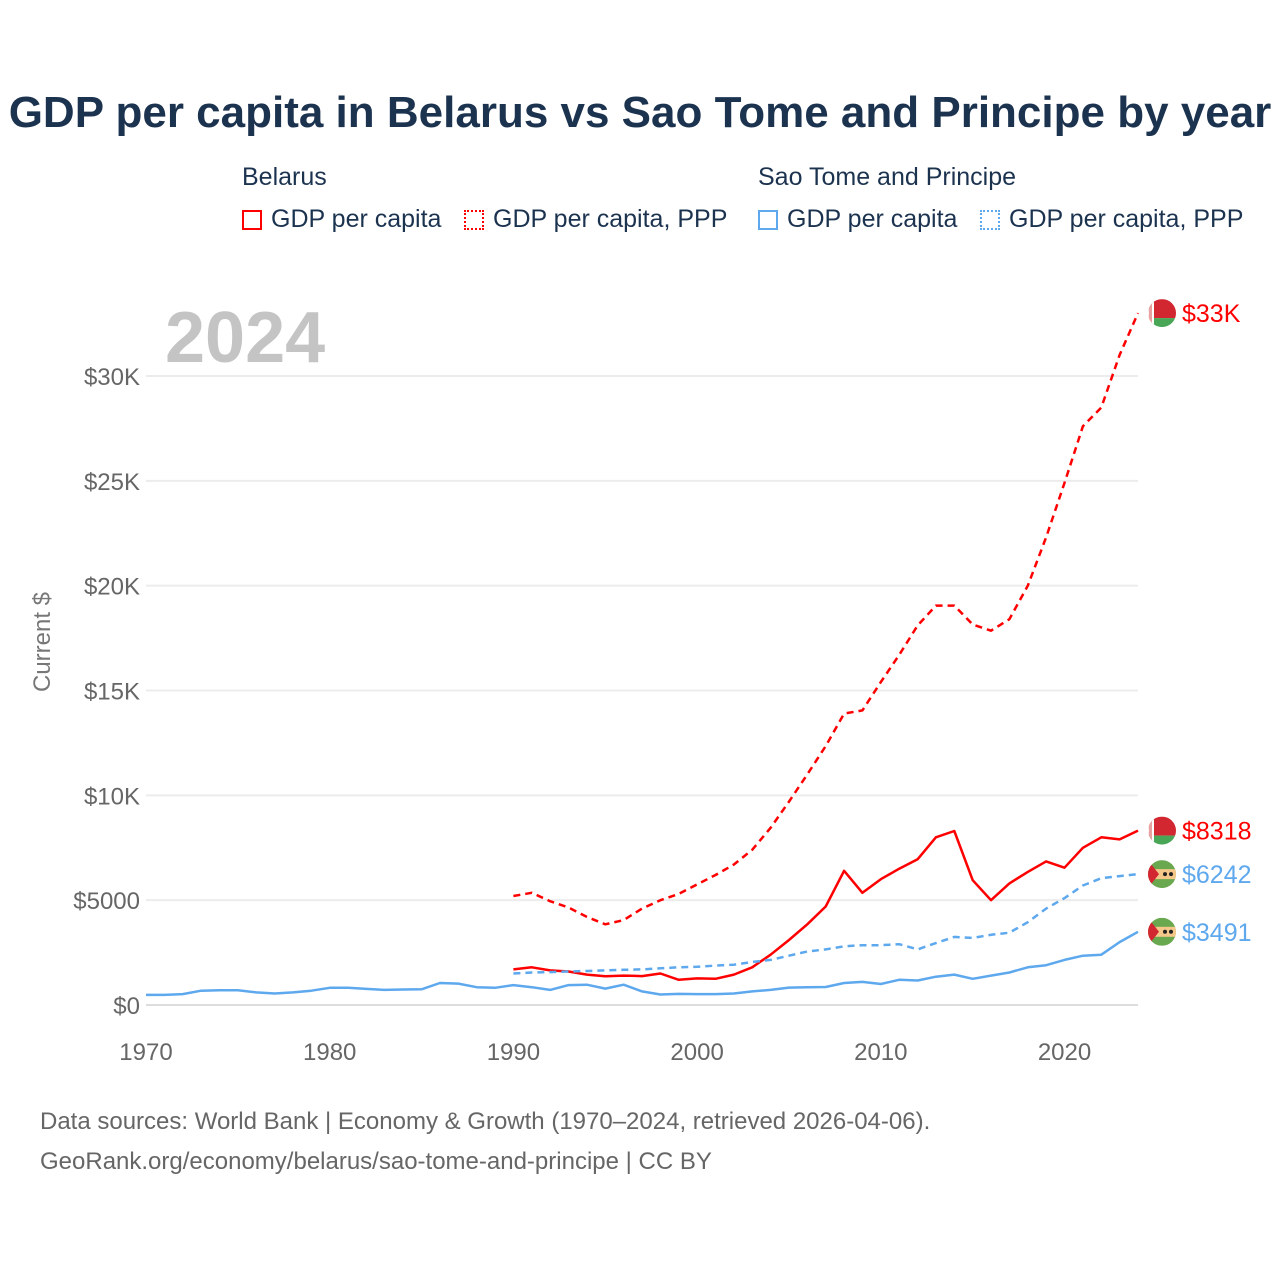  Describe the element at coordinates (887, 177) in the screenshot. I see `legend-group-sao-tome: Sao Tome and Principe` at that location.